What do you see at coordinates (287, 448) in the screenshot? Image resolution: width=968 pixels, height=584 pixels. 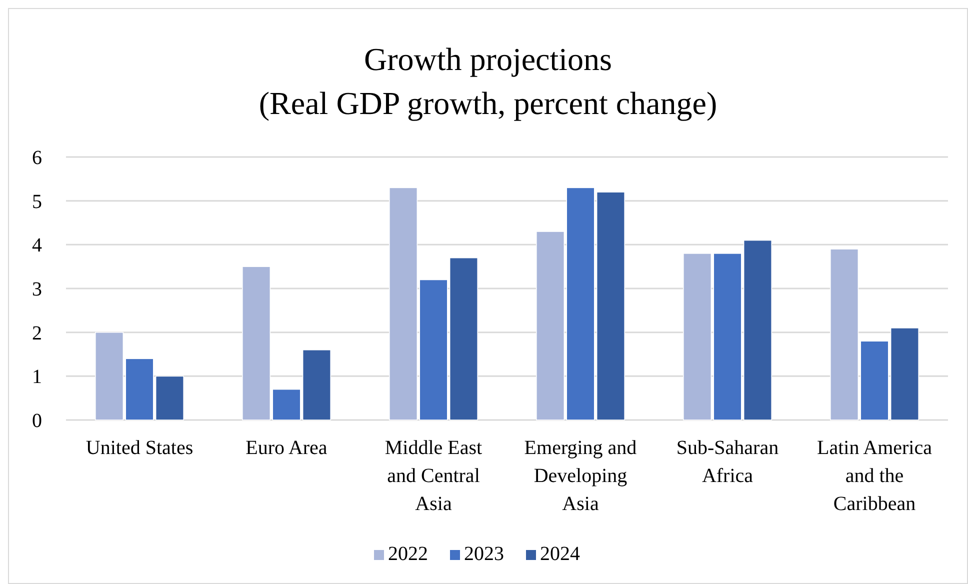 I see `x-tick-label: Euro Area` at bounding box center [287, 448].